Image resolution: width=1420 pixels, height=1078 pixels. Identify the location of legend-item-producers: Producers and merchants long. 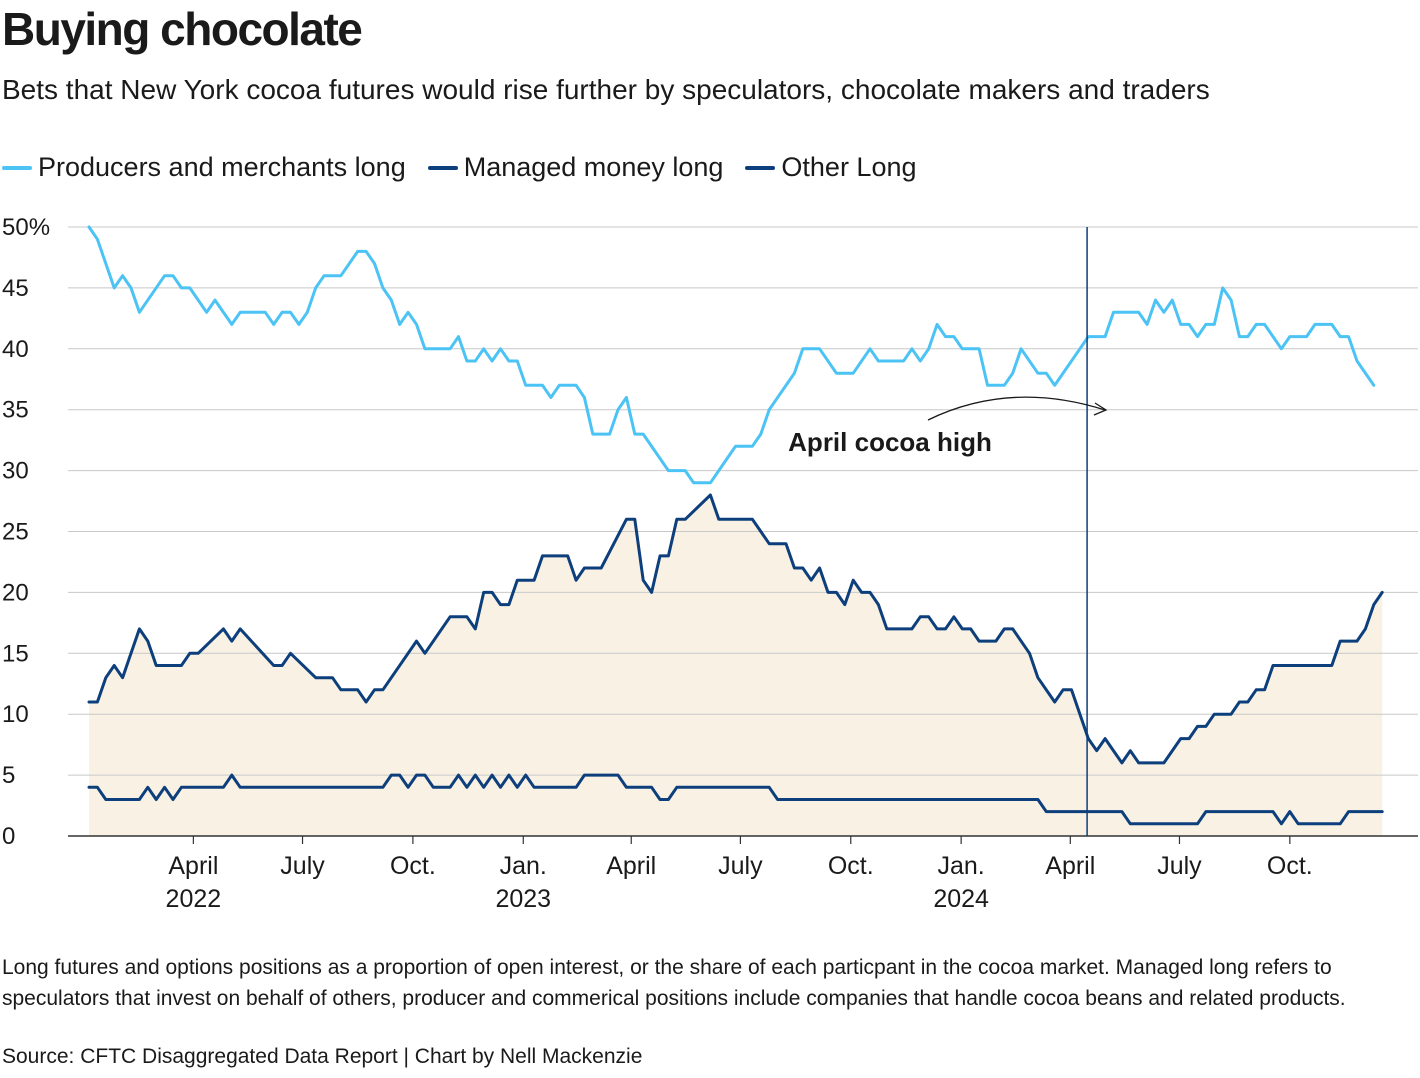
(204, 167).